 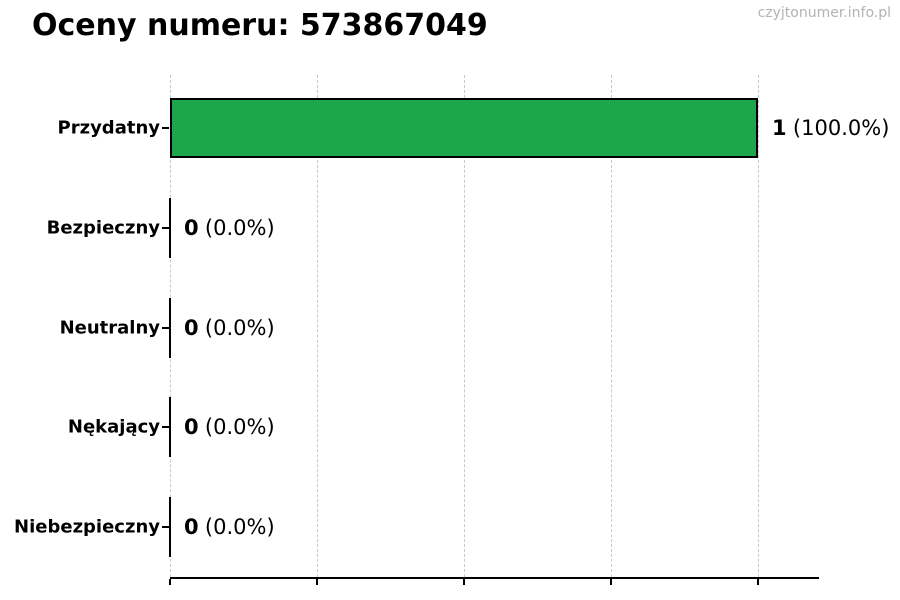 I want to click on category-label: Nękający, so click(x=113, y=427).